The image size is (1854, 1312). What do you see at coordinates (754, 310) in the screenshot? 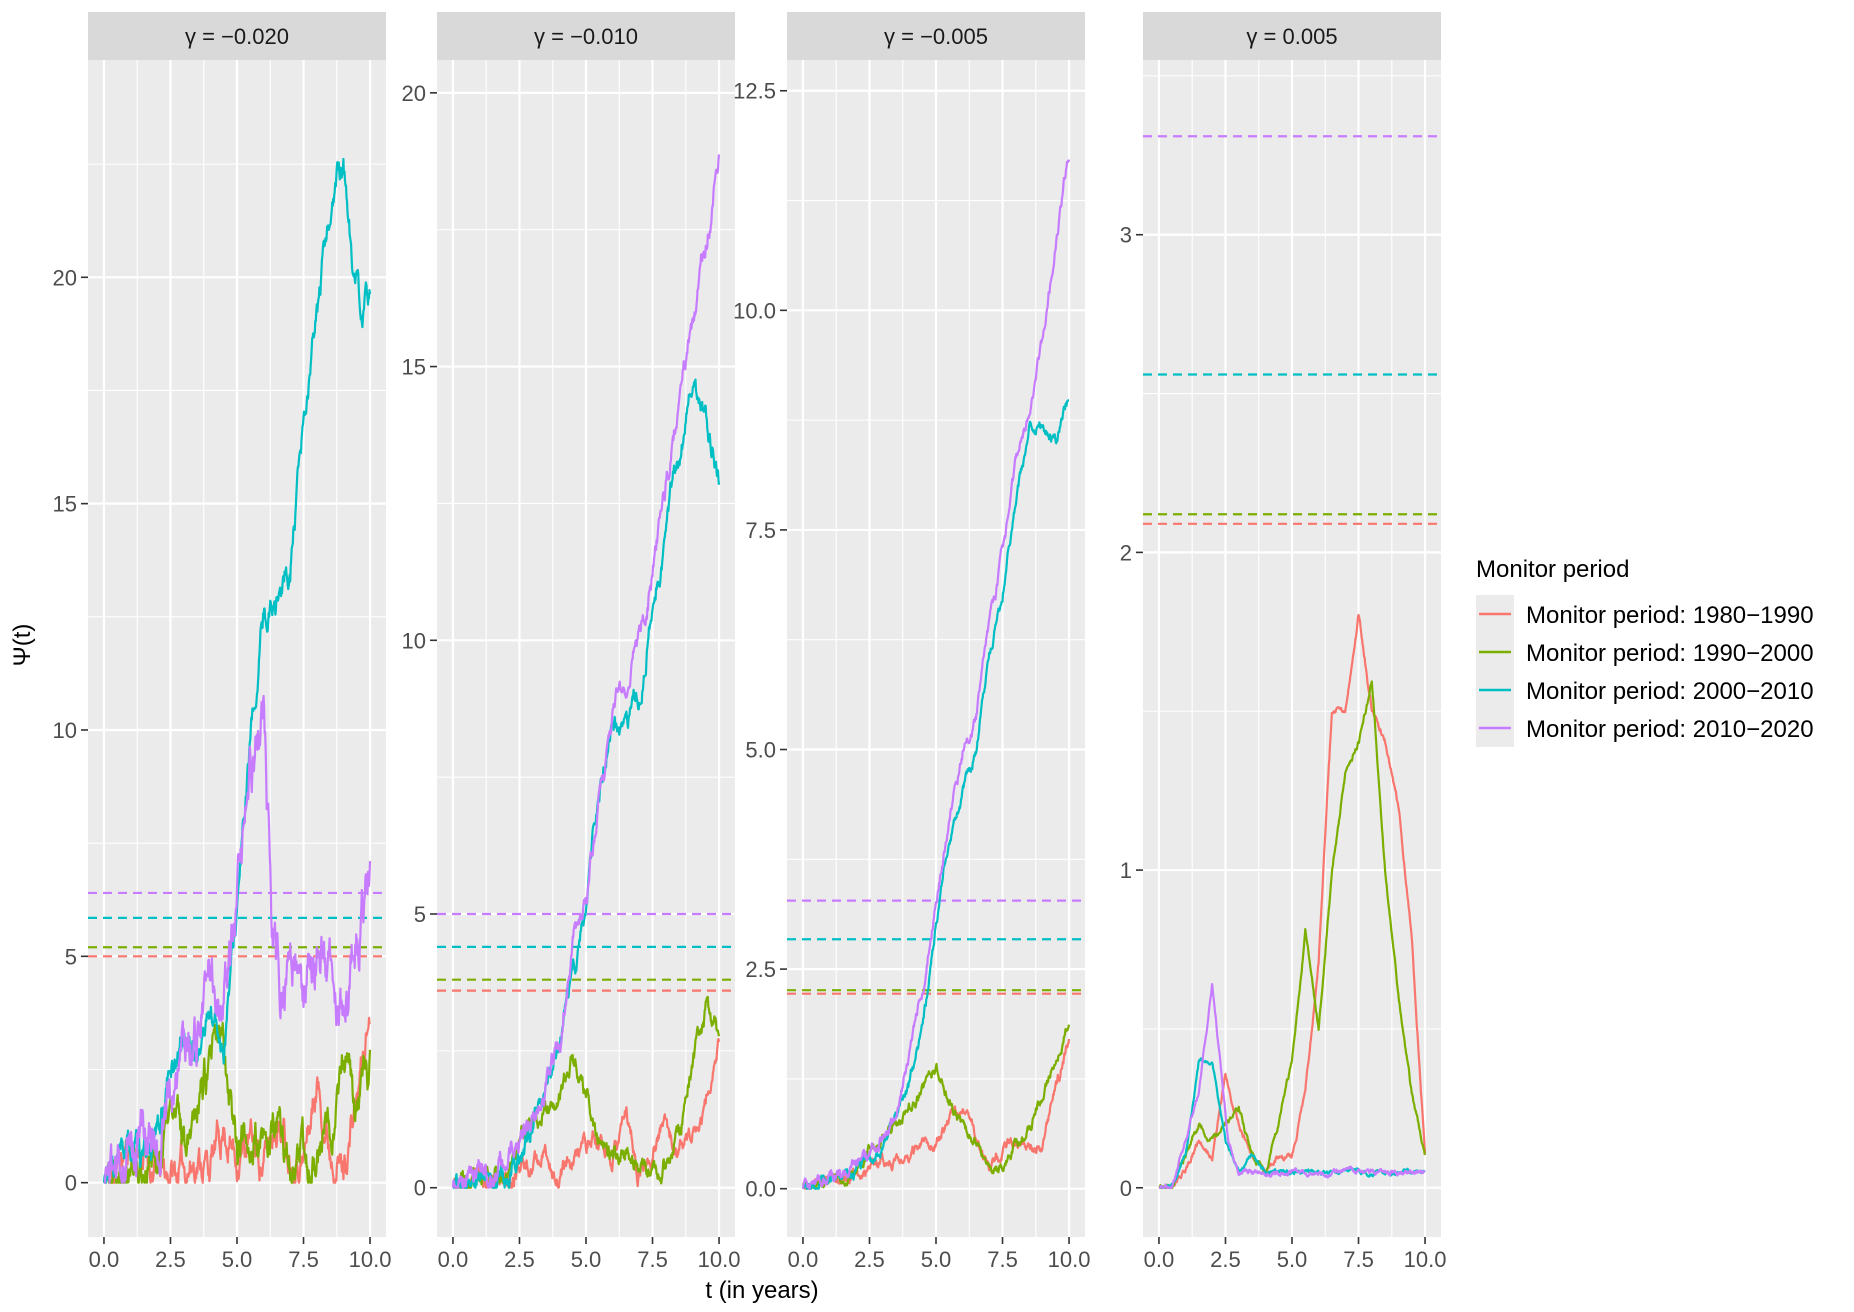
I see `y-tick-label: 10.0` at bounding box center [754, 310].